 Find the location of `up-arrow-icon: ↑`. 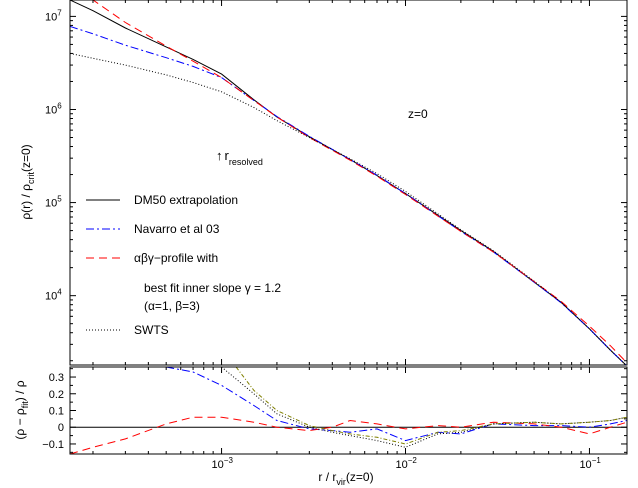

up-arrow-icon: ↑ is located at coordinates (219, 155).